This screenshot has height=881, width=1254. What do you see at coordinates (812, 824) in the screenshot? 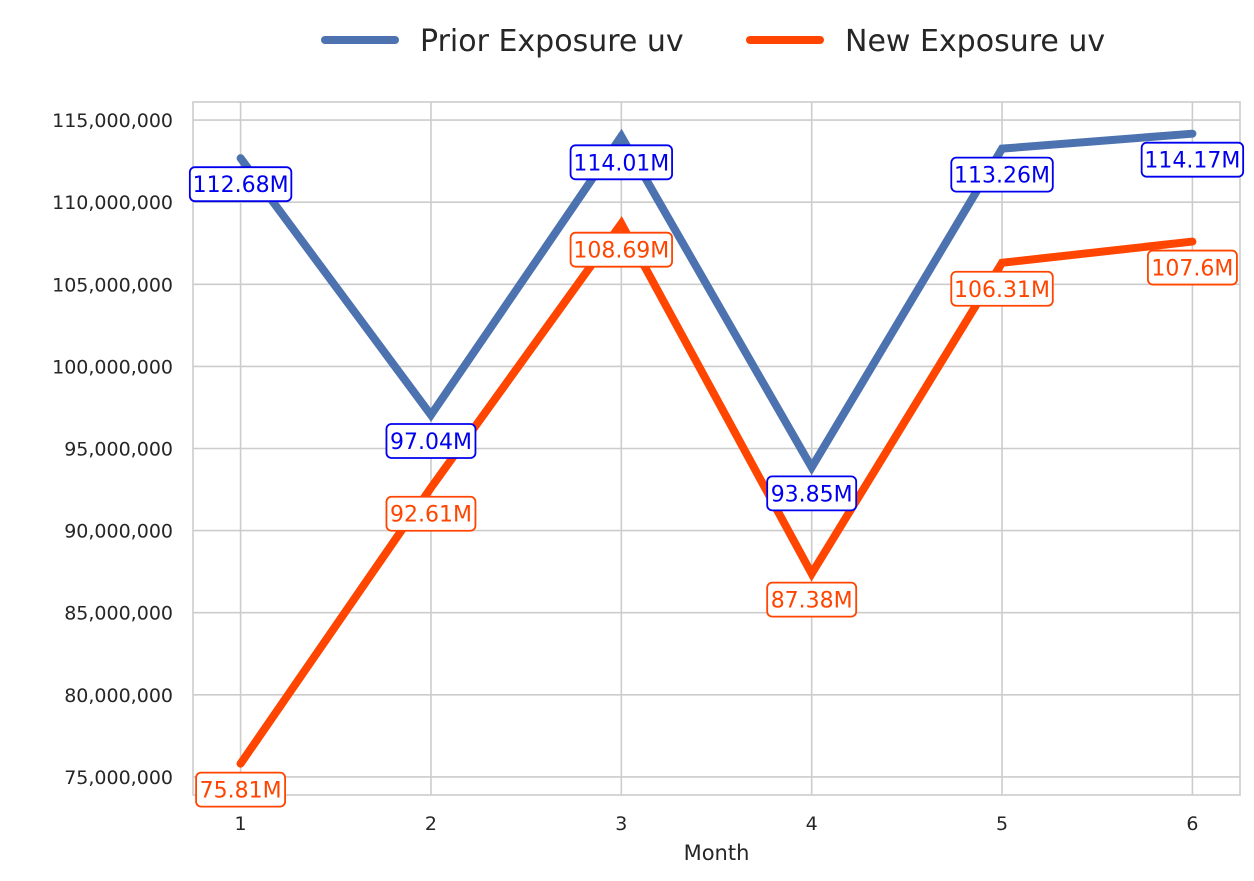
I see `x-tick-label: 4` at bounding box center [812, 824].